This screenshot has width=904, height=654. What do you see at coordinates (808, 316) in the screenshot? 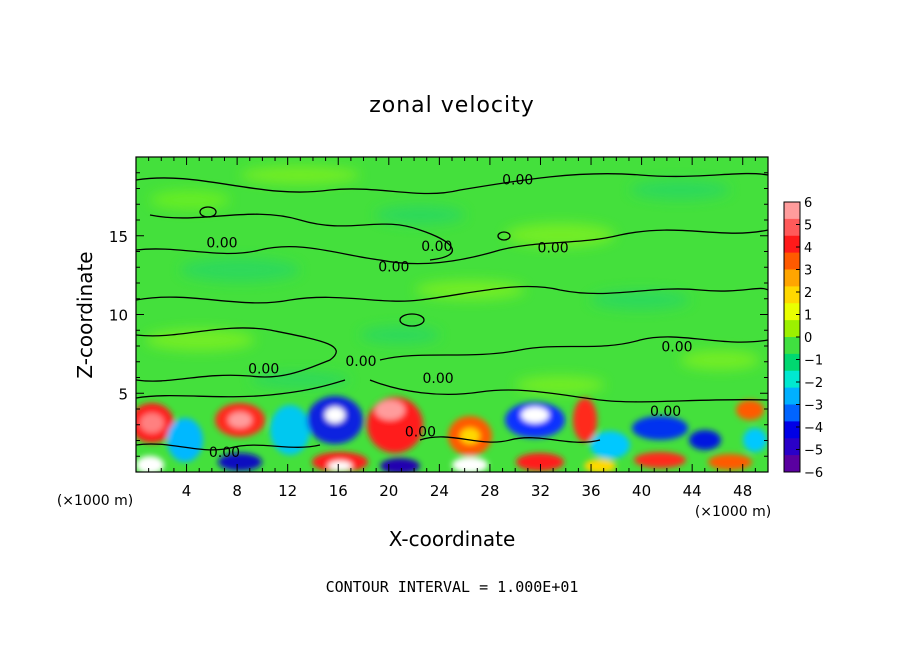
I see `colorbar-tick-label: 1` at bounding box center [808, 316].